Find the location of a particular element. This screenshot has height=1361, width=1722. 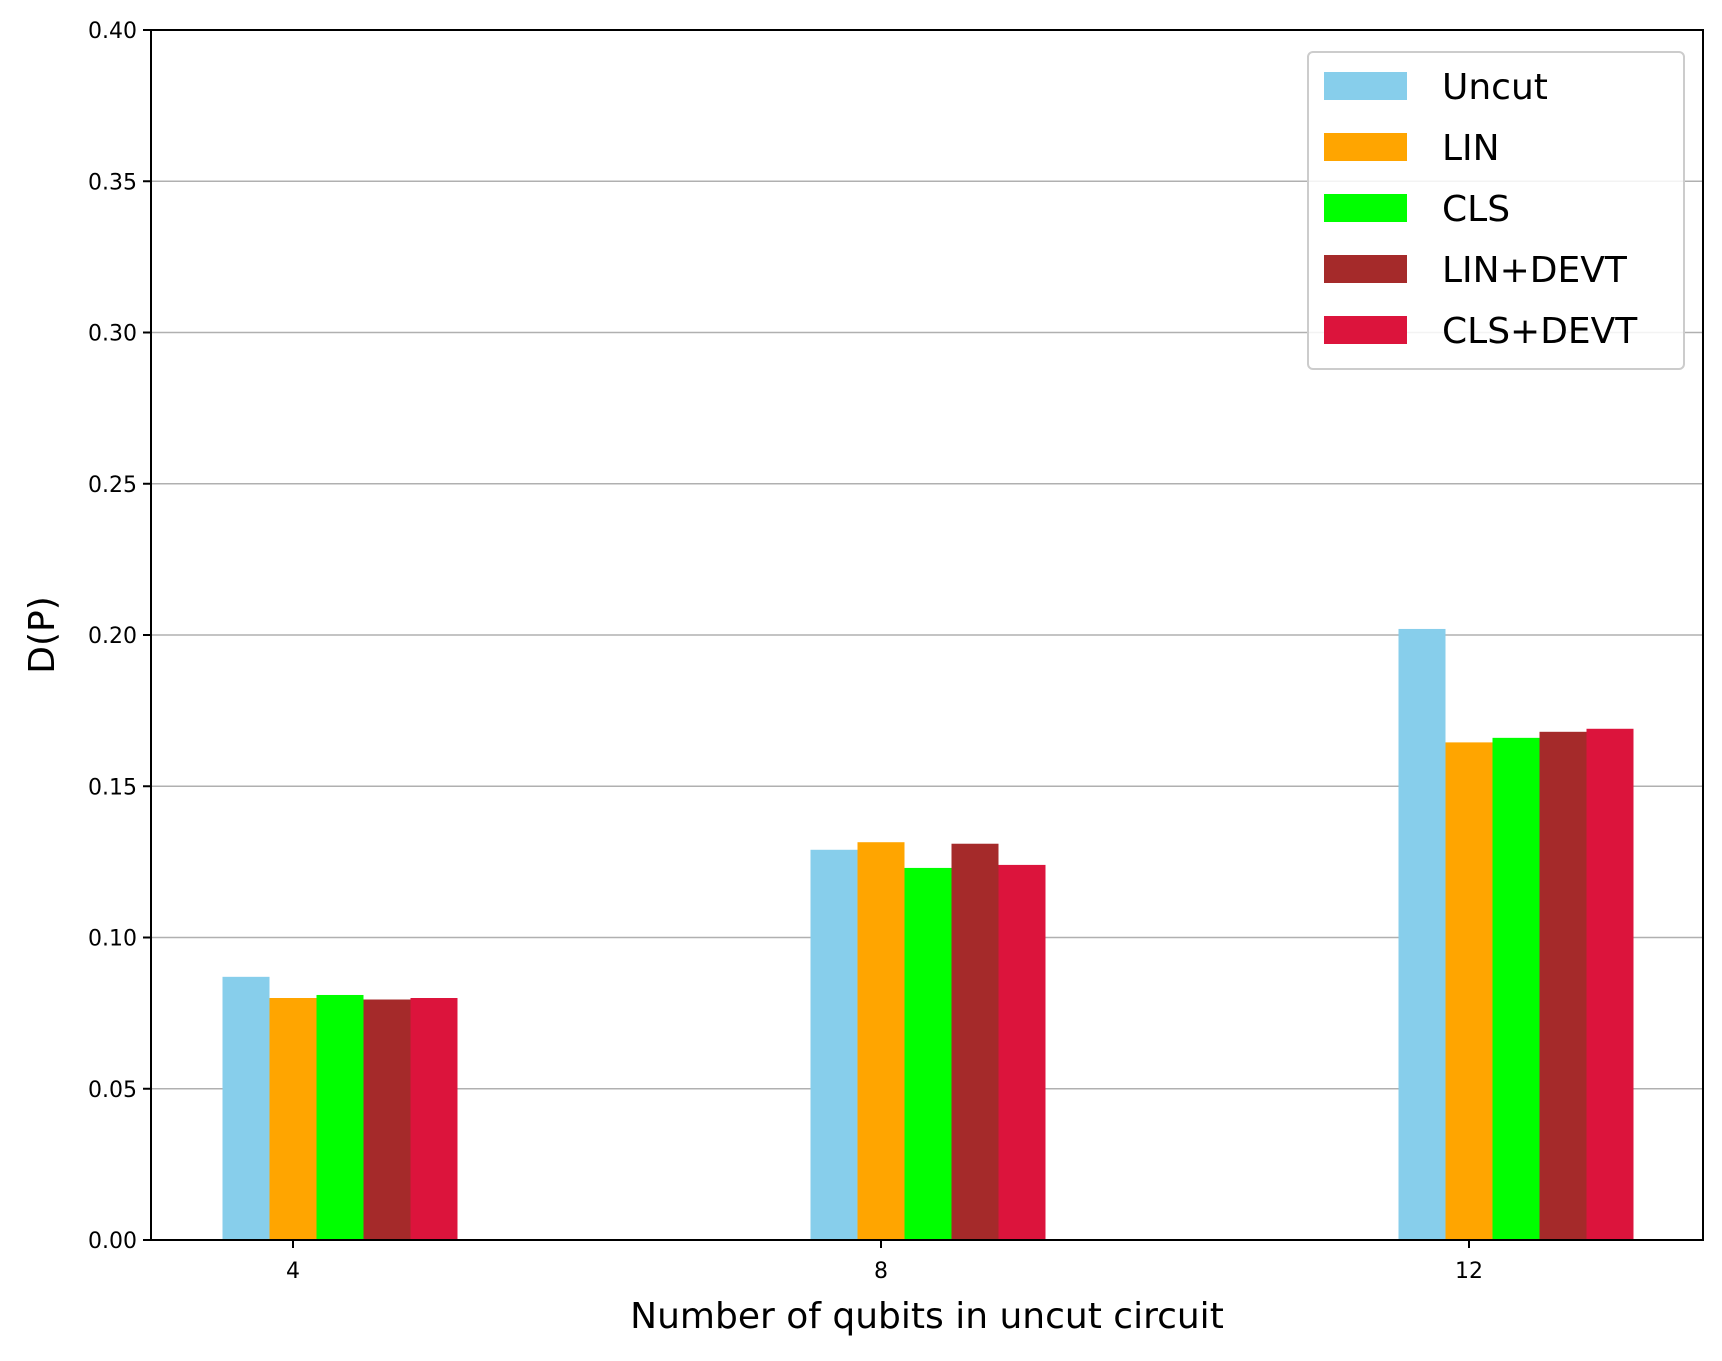

legend-label: LIN+DEVT is located at coordinates (1535, 270).